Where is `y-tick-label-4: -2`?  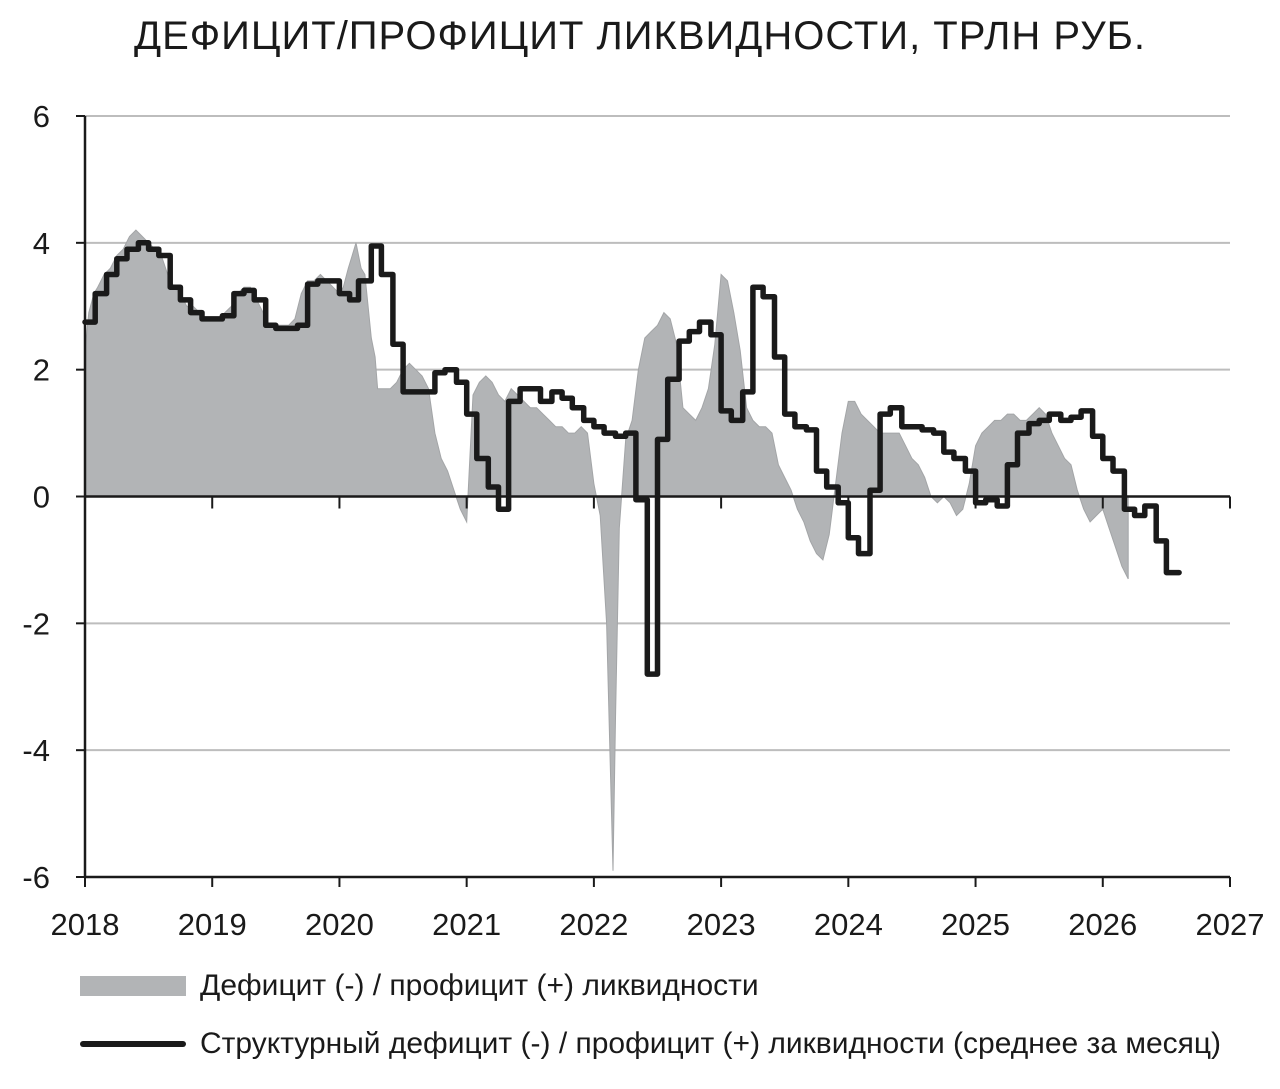
y-tick-label-4: -2 is located at coordinates (36, 623).